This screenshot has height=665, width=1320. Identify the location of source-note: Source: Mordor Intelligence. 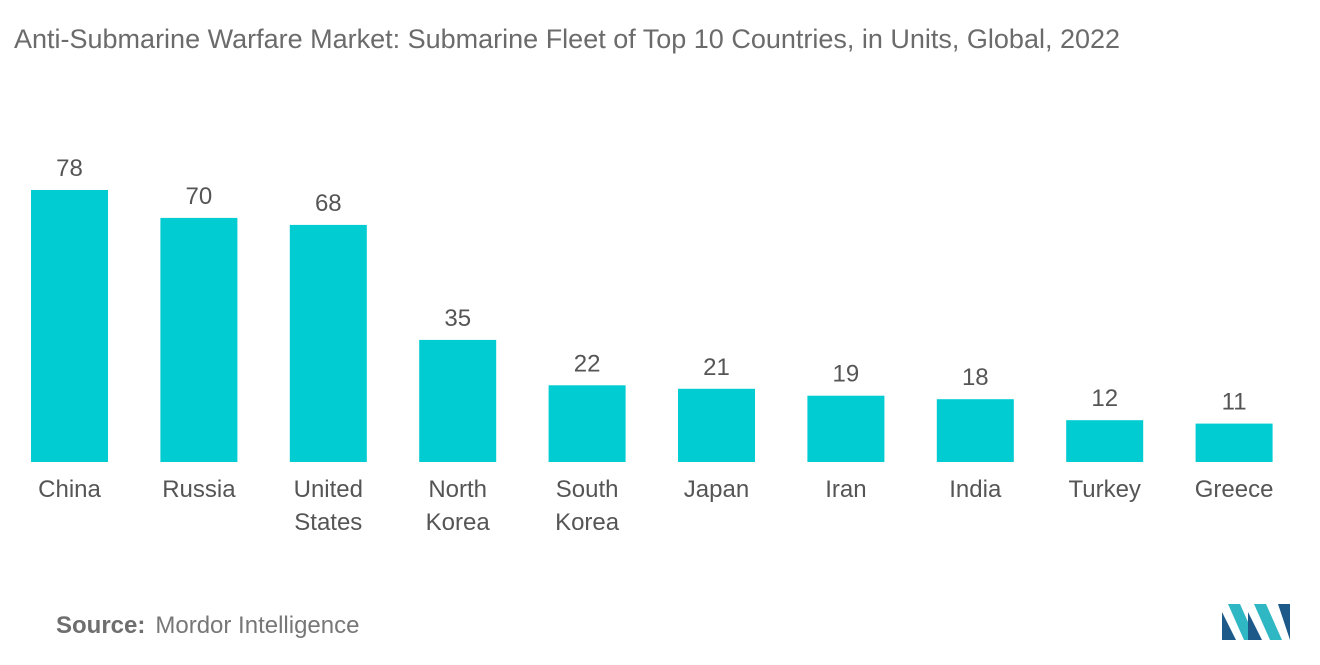
(207, 626).